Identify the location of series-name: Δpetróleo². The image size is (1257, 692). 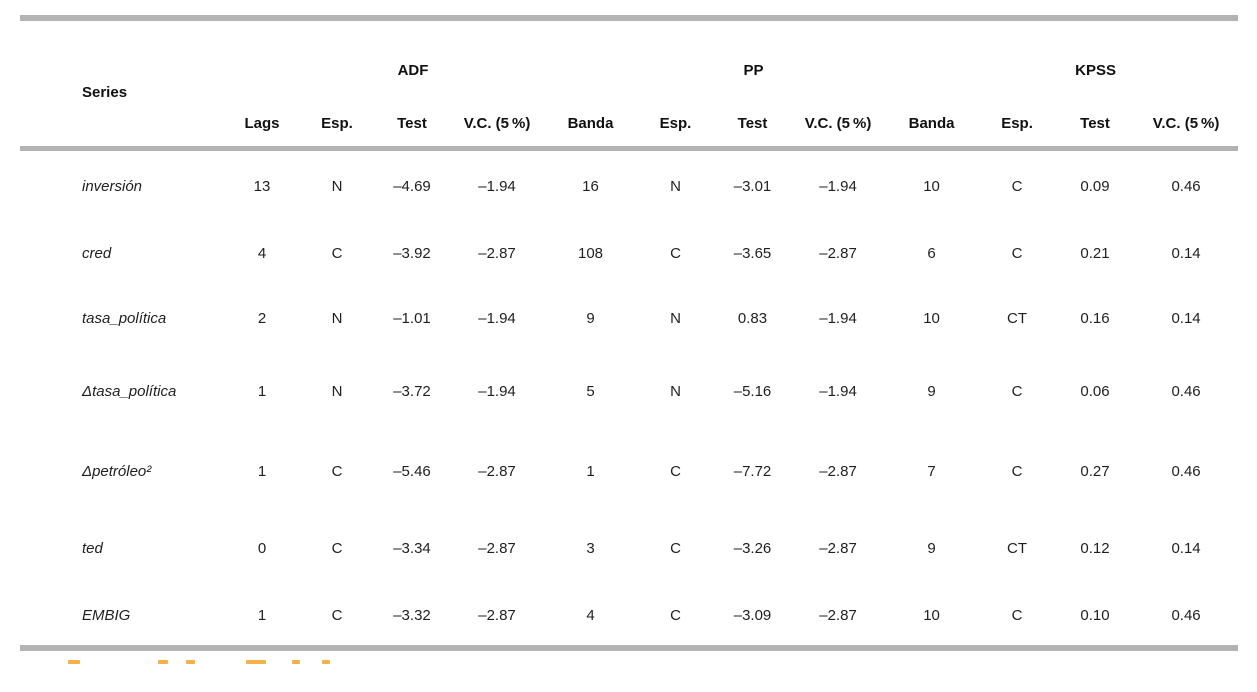
(117, 471).